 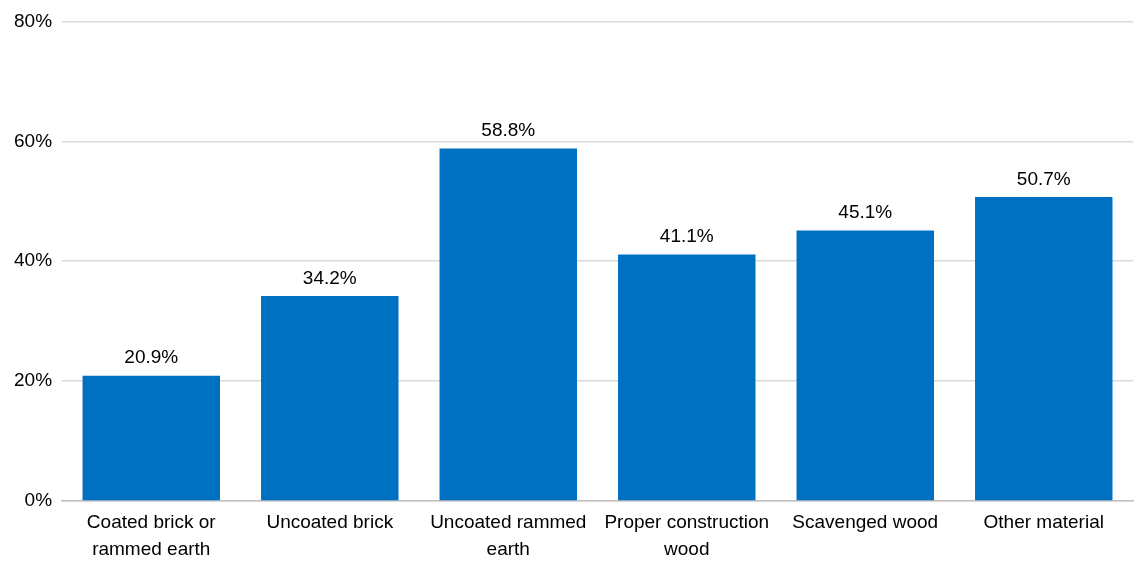 I want to click on data-label: 34.2%, so click(x=329, y=277).